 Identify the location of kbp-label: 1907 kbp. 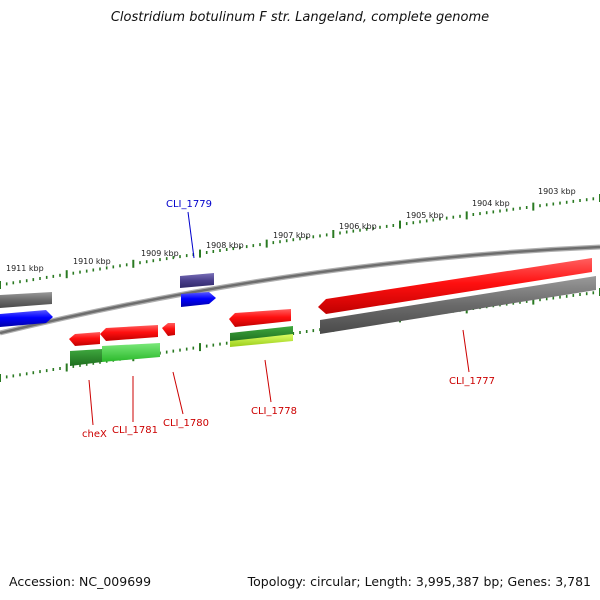
(292, 235).